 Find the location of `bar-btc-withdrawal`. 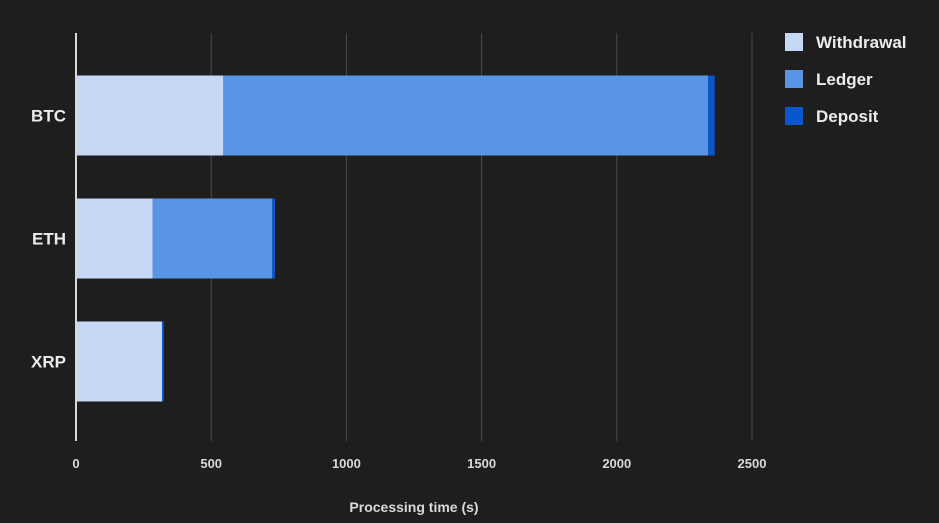

bar-btc-withdrawal is located at coordinates (150, 115).